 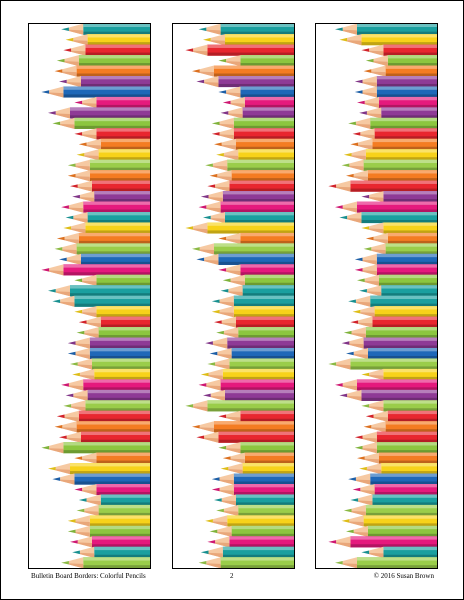 What do you see at coordinates (88, 576) in the screenshot?
I see `footer-title: Bulletin Board Borders: Colorful Pencils` at bounding box center [88, 576].